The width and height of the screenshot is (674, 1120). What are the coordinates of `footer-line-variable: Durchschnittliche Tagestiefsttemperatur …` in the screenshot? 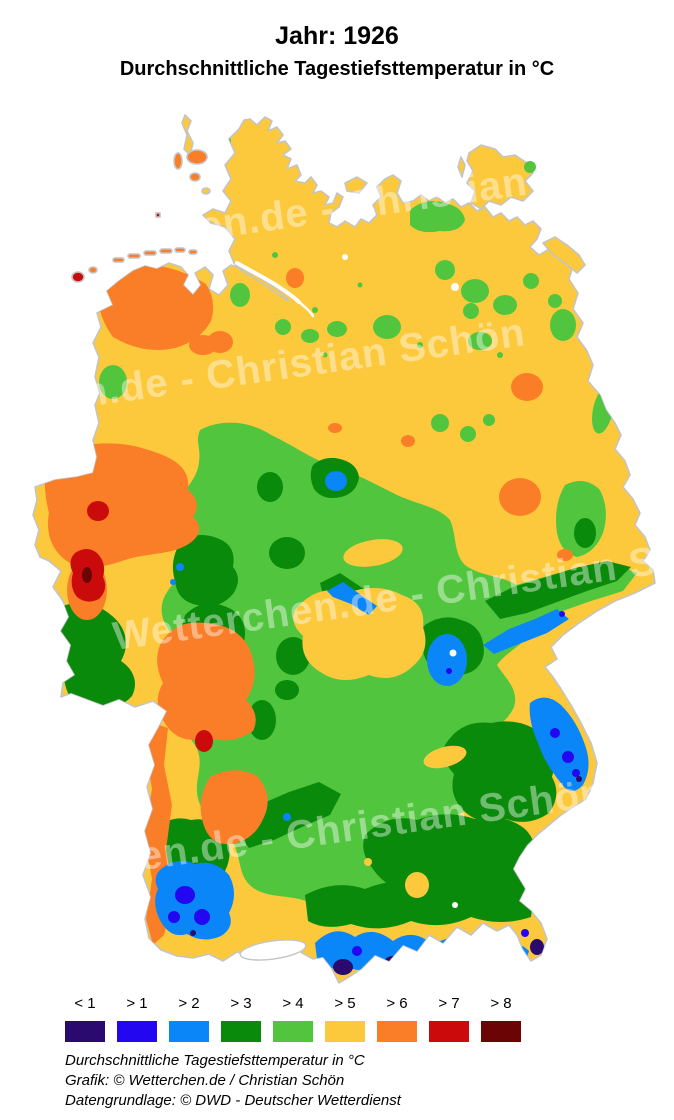 It's located at (215, 1060).